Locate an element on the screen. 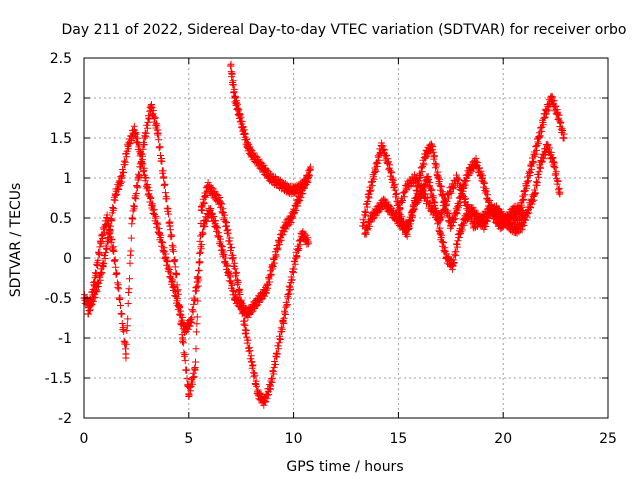 The height and width of the screenshot is (480, 640). x-tick-label: 15 is located at coordinates (398, 439).